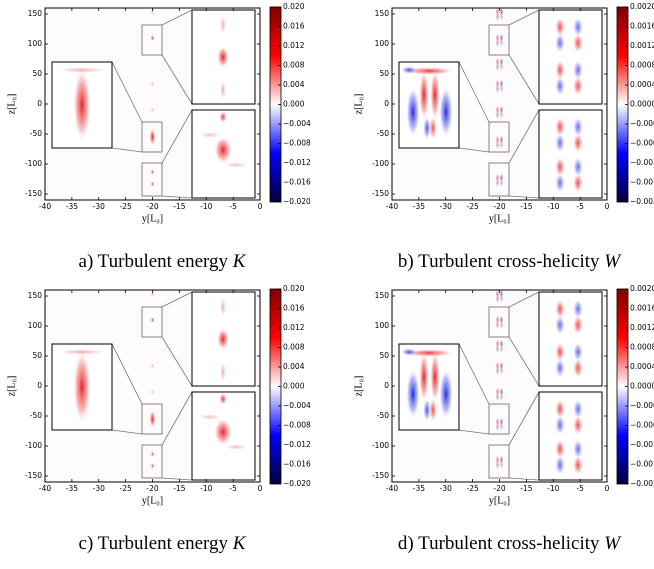 The image size is (654, 569). I want to click on inset, so click(570, 436).